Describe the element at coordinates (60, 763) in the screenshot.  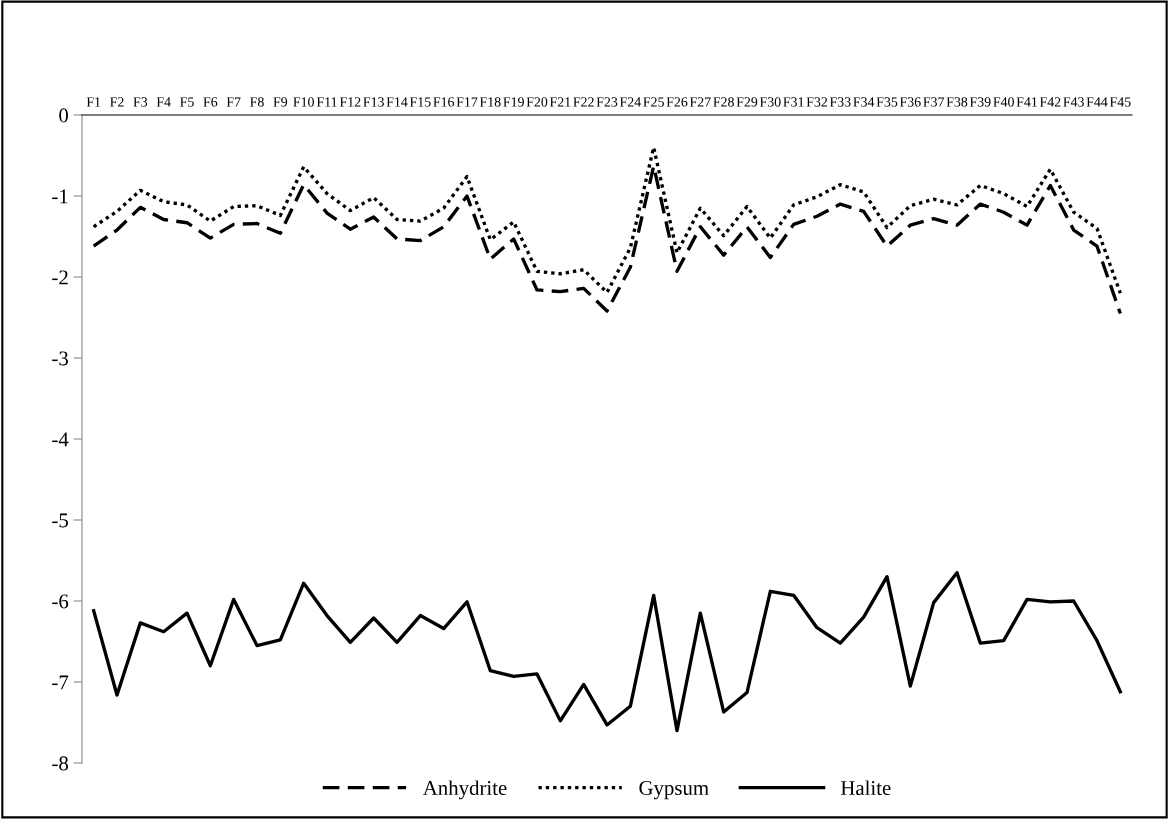
I see `y-tick-label: -8` at that location.